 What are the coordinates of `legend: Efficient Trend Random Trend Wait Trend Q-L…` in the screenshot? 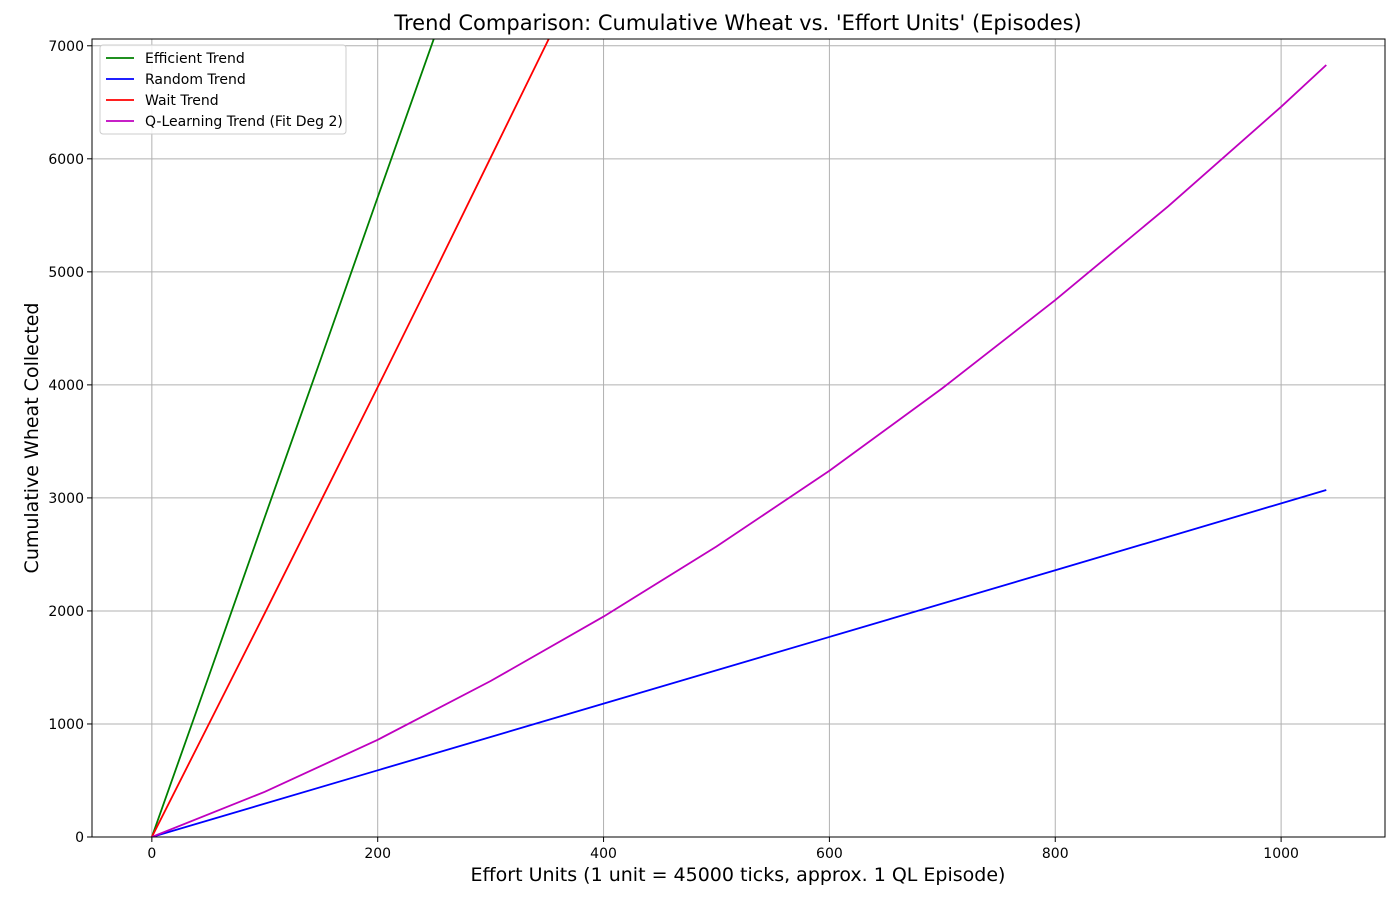 It's located at (223, 89).